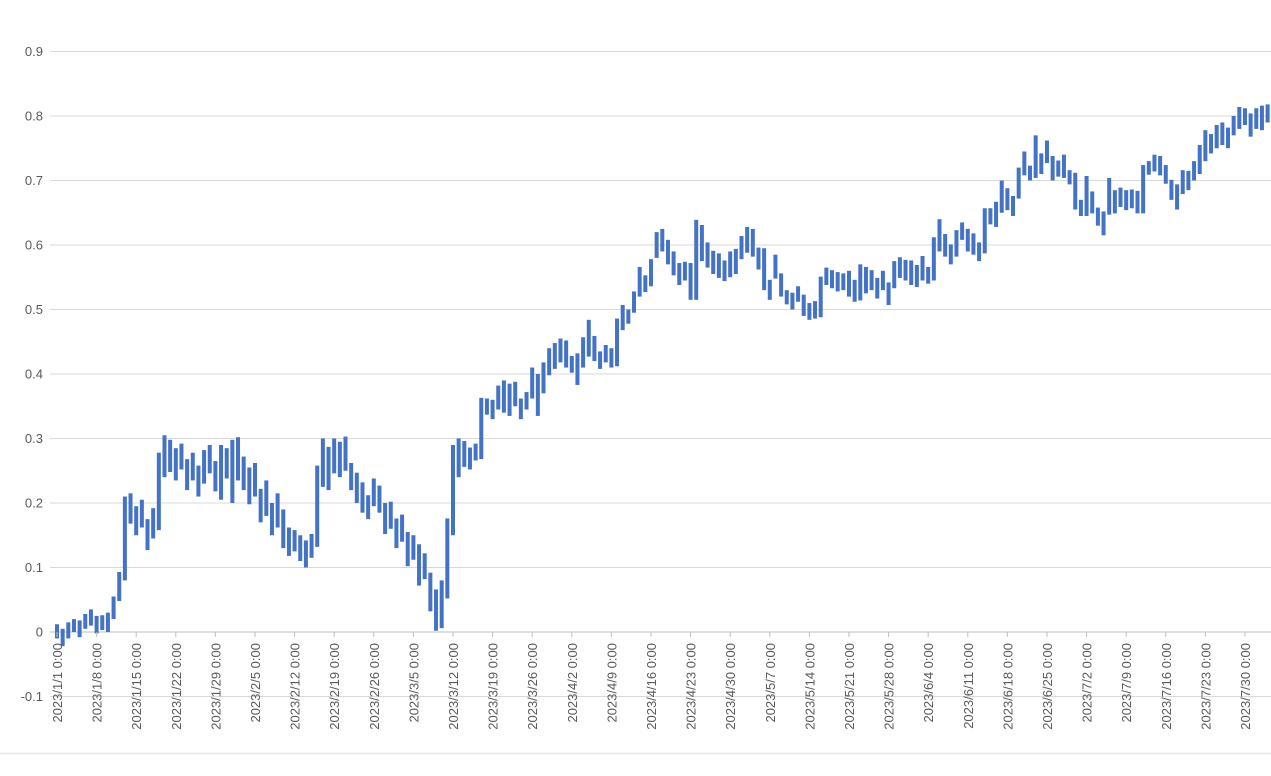 Image resolution: width=1271 pixels, height=776 pixels. Describe the element at coordinates (809, 686) in the screenshot. I see `x-axis-tick-label: 2023/5/14 0:00` at that location.